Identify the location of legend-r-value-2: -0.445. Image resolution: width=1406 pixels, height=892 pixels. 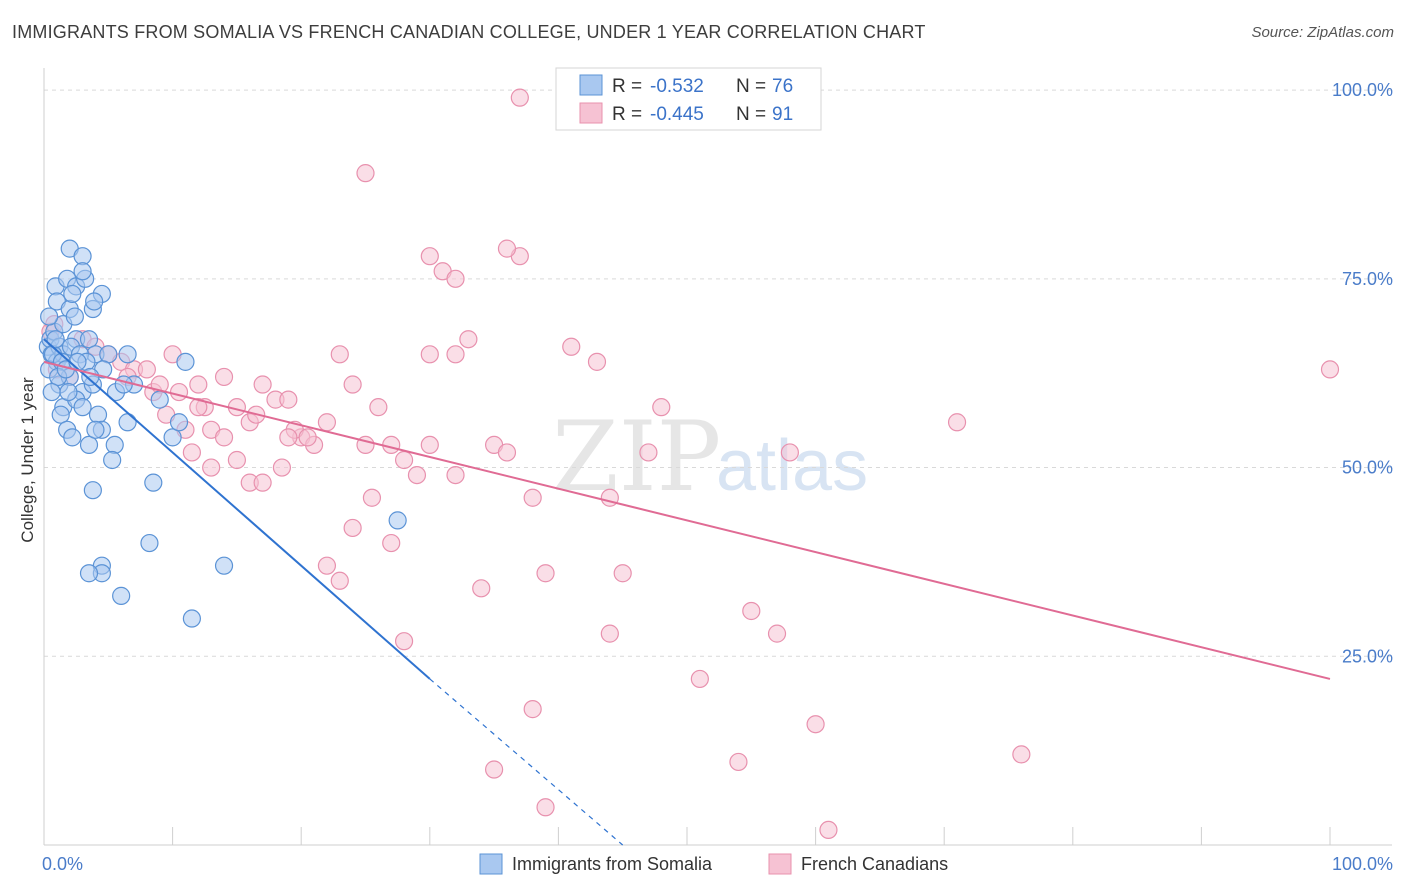
(677, 114).